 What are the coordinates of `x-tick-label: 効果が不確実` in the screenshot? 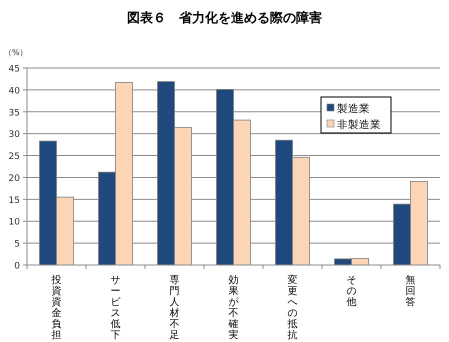 It's located at (234, 307).